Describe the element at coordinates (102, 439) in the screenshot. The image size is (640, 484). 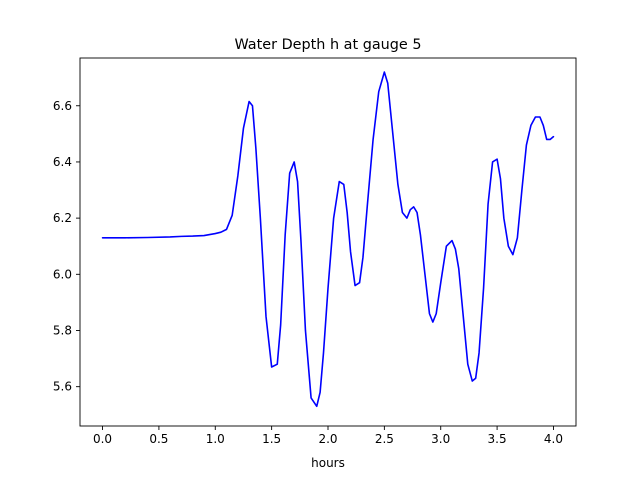
I see `x-tick-label: 0.0` at that location.